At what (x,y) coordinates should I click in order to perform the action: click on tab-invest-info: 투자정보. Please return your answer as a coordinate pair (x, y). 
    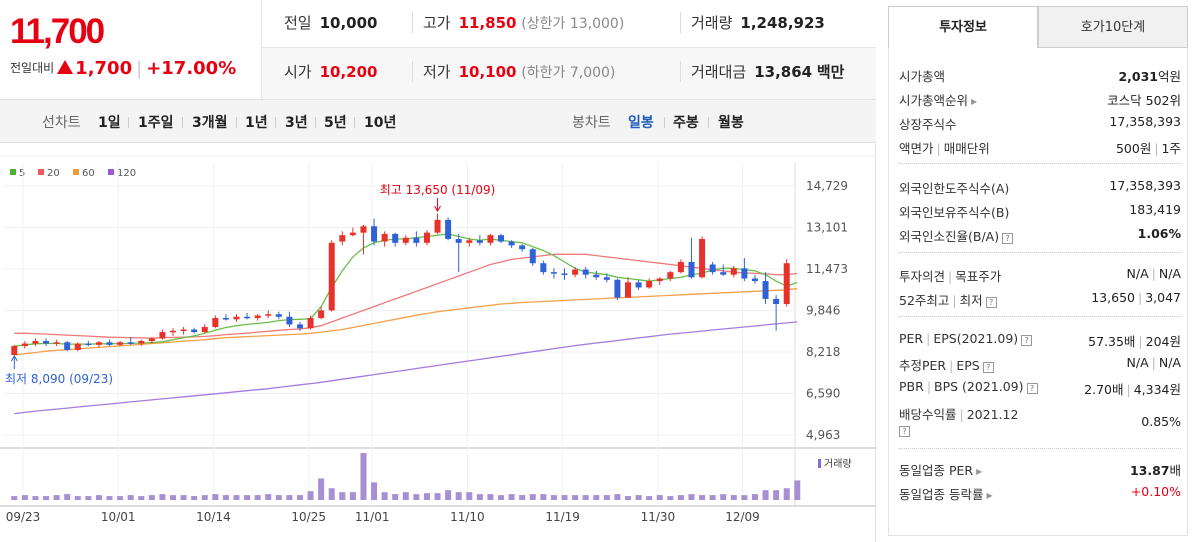
    Looking at the image, I should click on (963, 27).